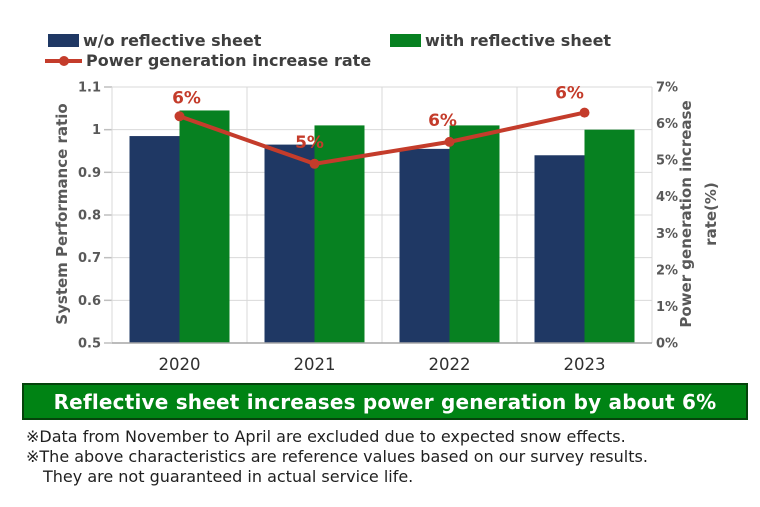  Describe the element at coordinates (667, 161) in the screenshot. I see `right-tick-label: 5%` at that location.